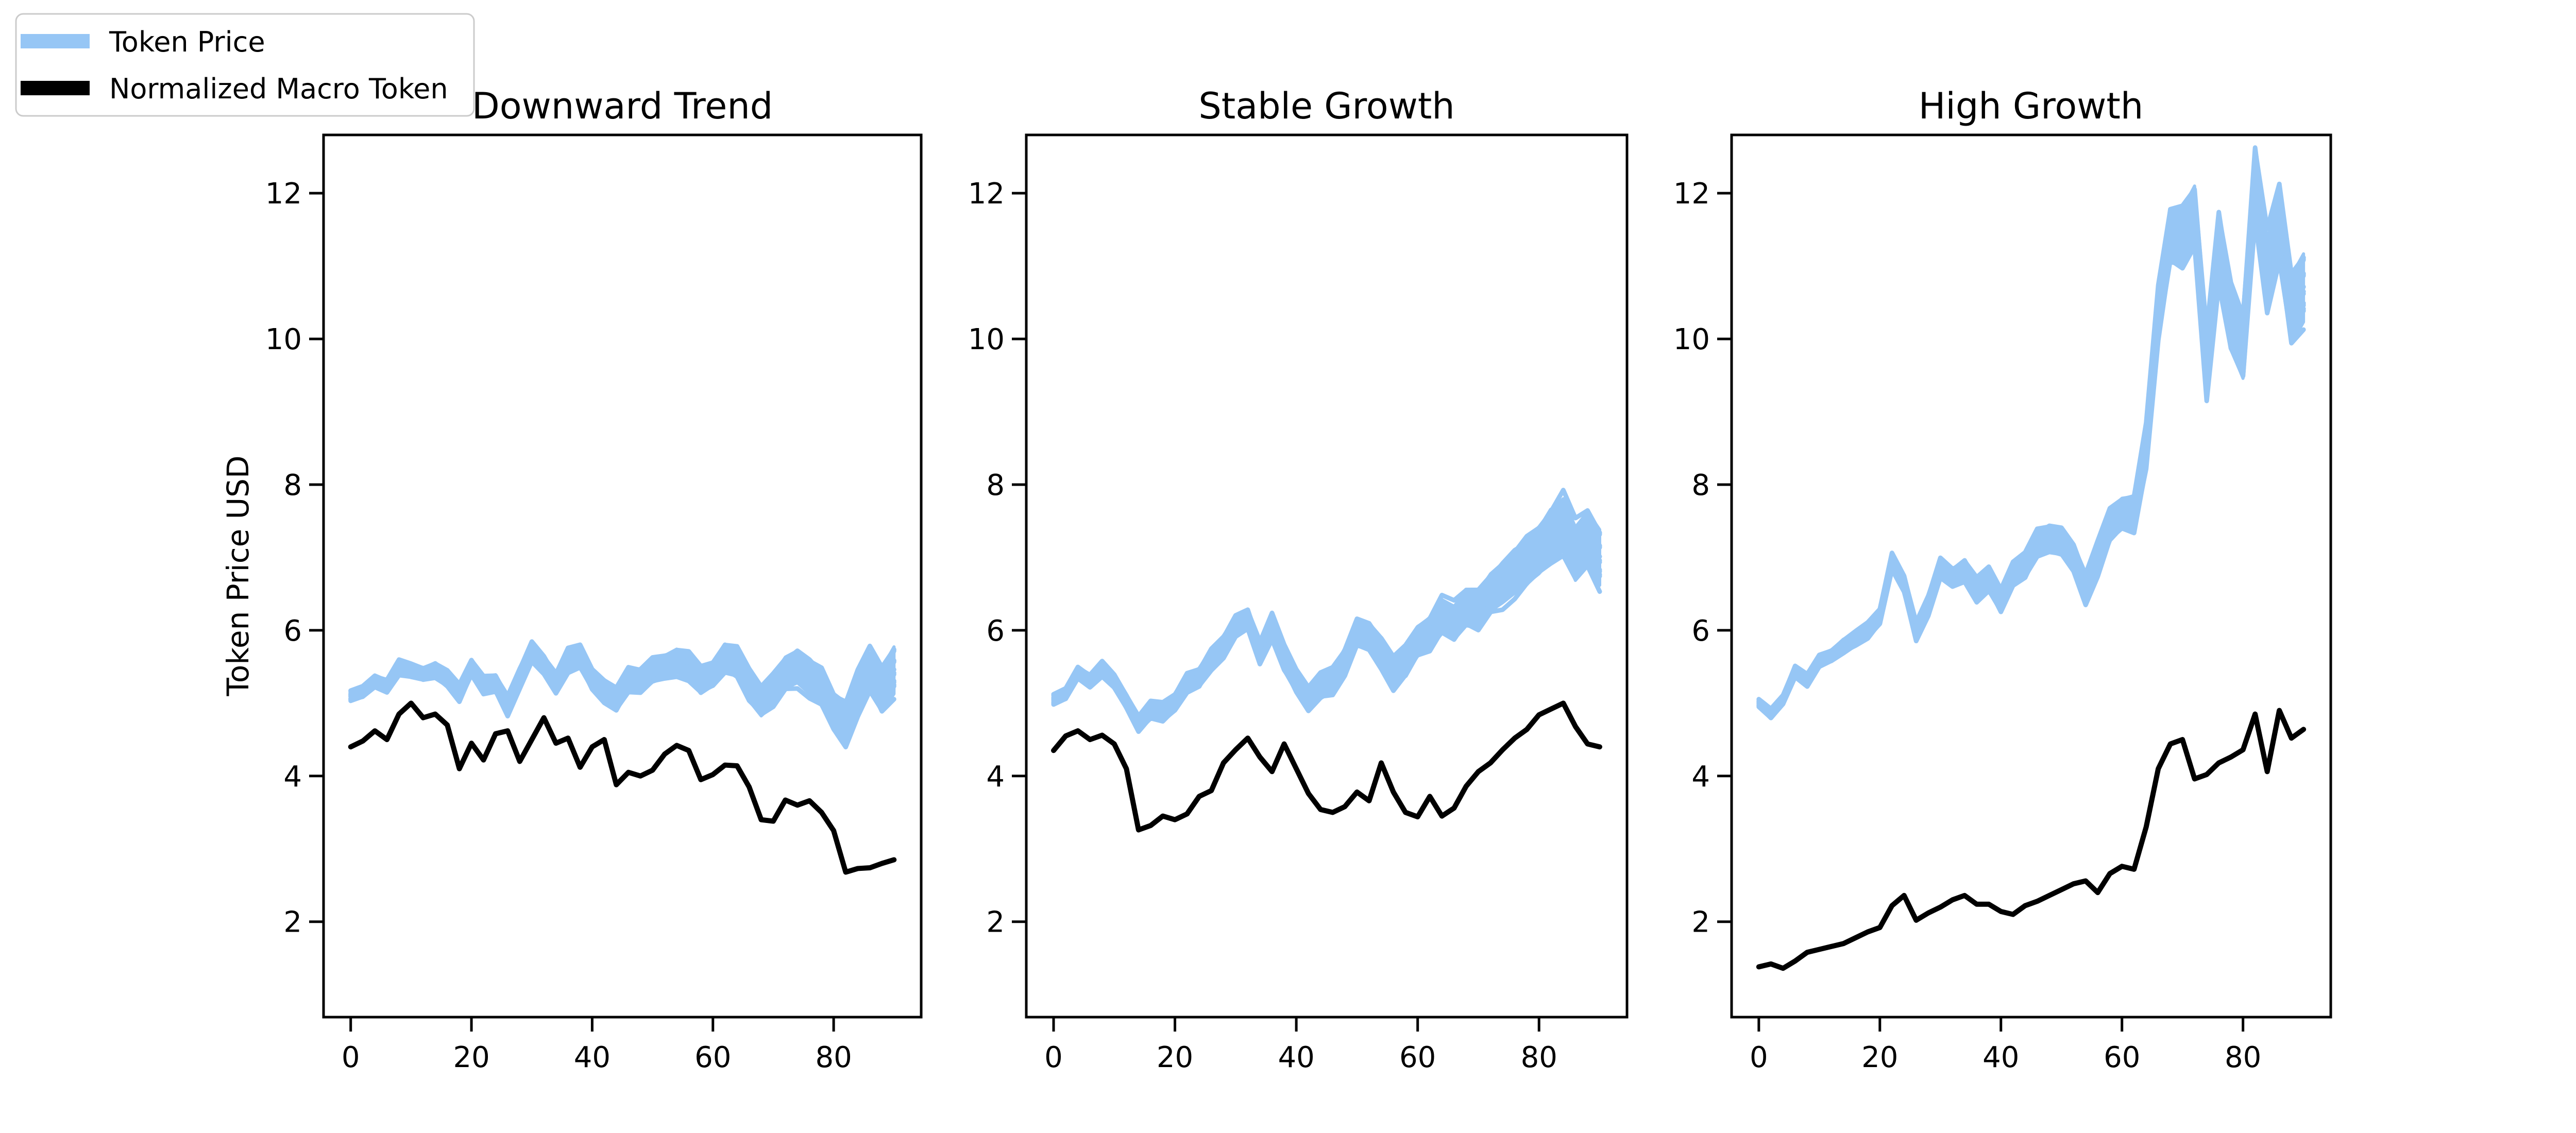  I want to click on y-axis-label: Token Price USD, so click(238, 575).